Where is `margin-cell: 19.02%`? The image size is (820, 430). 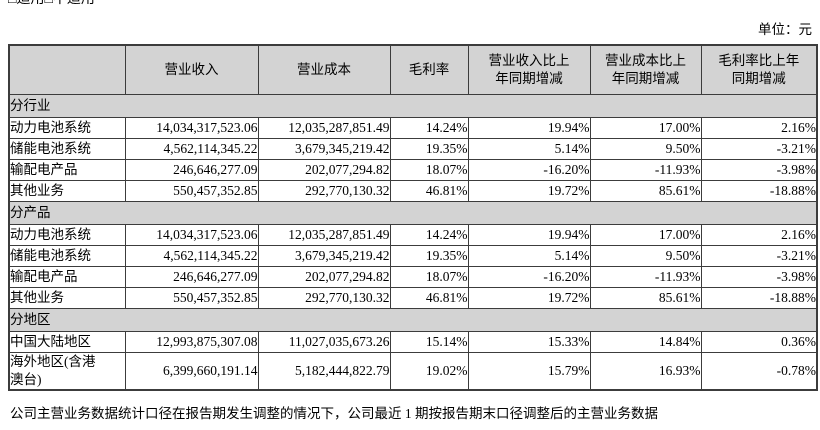 margin-cell: 19.02% is located at coordinates (429, 371).